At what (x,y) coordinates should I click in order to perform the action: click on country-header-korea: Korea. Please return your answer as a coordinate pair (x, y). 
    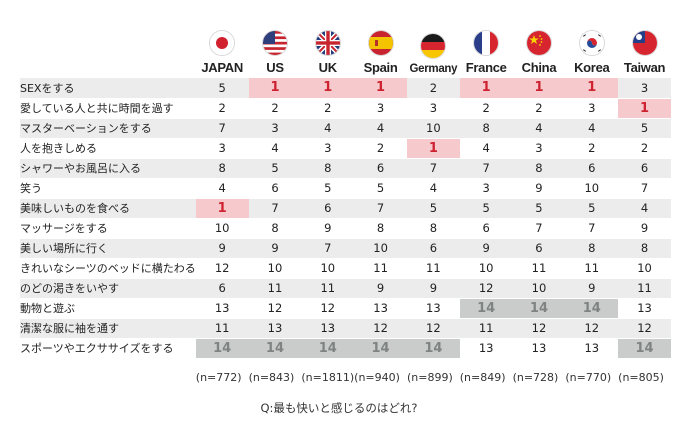
    Looking at the image, I should click on (591, 46).